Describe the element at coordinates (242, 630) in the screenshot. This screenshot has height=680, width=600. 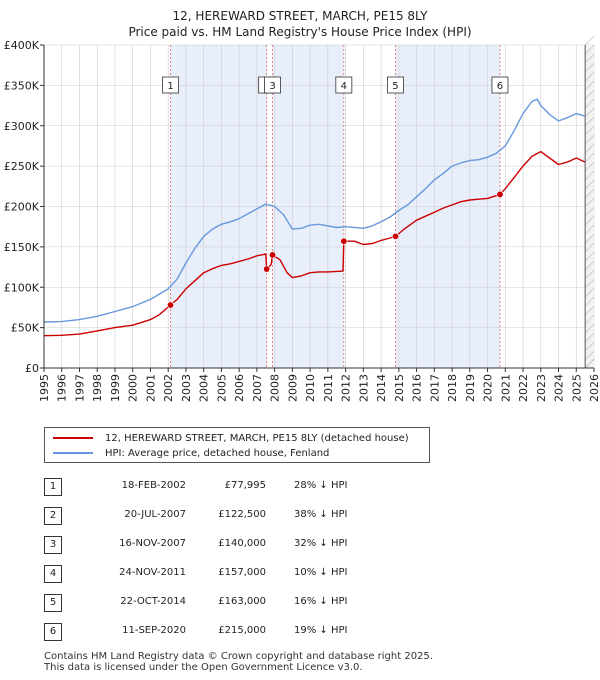
I see `sale-price: £215,000` at that location.